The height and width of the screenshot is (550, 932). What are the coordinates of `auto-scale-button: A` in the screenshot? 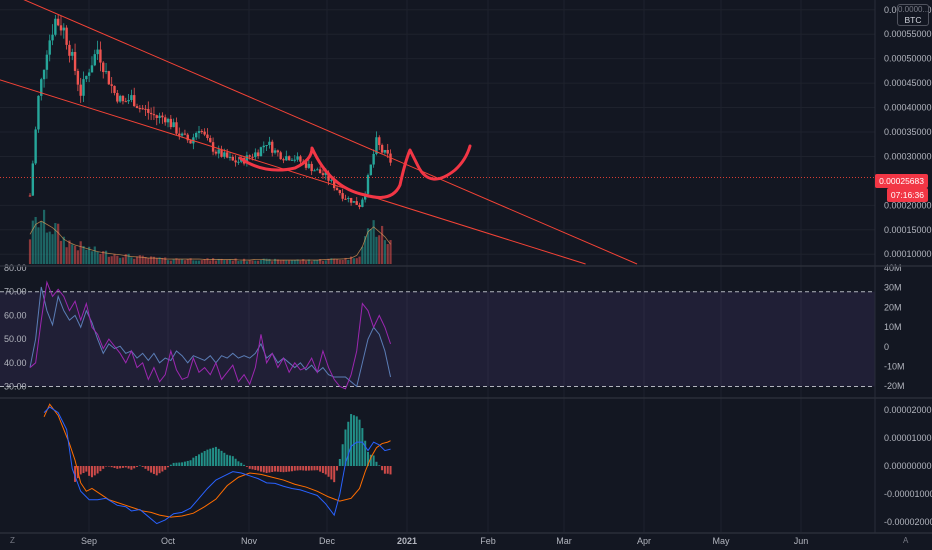 It's located at (906, 540).